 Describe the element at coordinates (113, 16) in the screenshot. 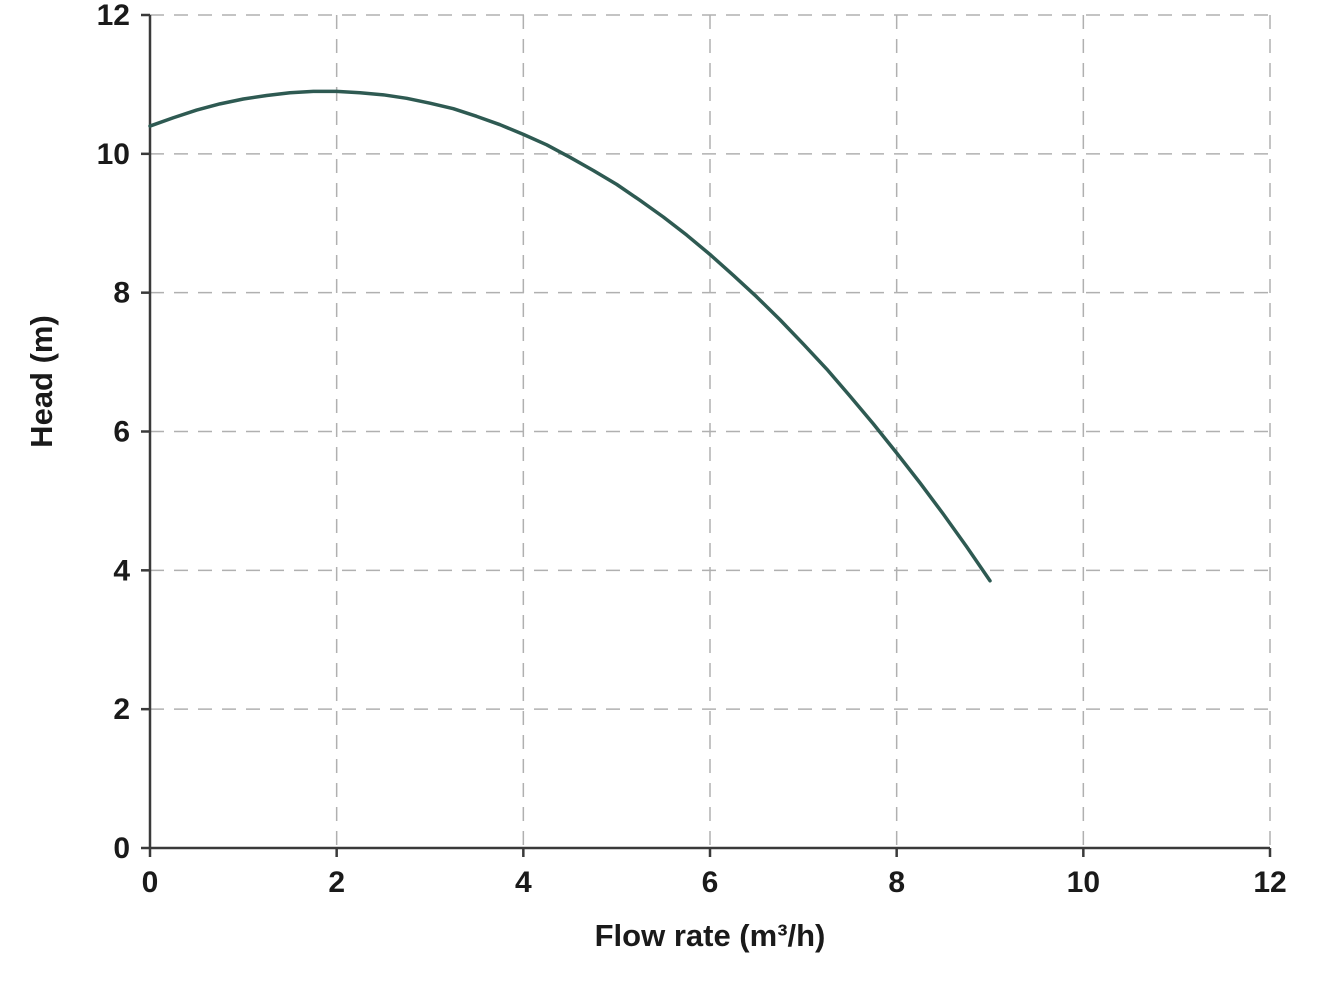

I see `y-tick-label: 12` at that location.